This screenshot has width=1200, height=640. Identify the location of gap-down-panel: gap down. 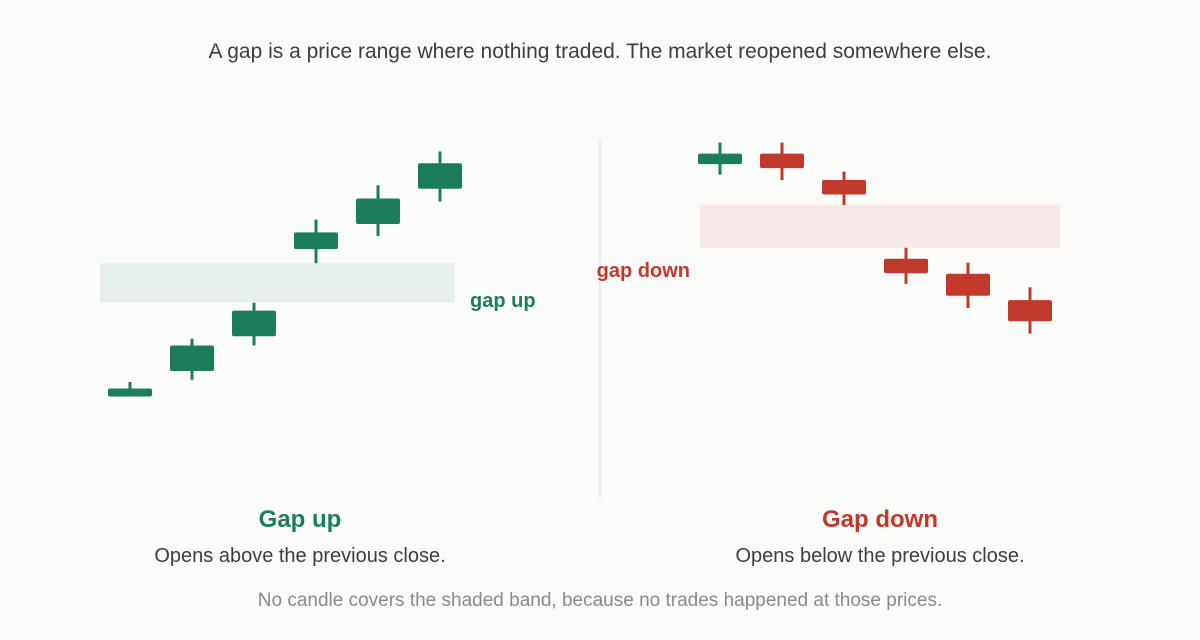
(828, 238).